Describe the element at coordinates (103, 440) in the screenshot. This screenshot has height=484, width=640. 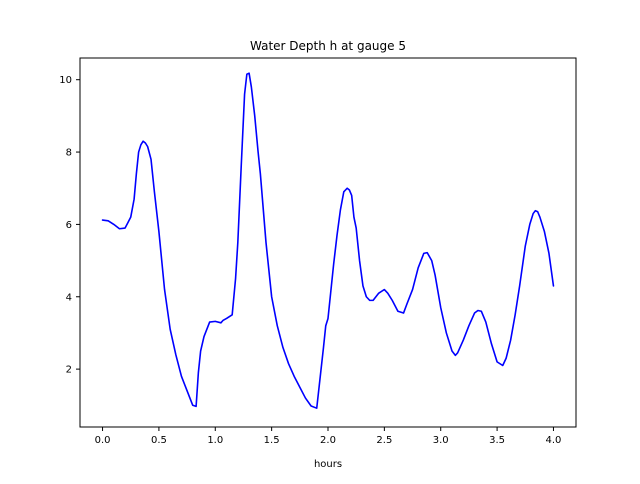
I see `x-tick-label: 0.0` at that location.